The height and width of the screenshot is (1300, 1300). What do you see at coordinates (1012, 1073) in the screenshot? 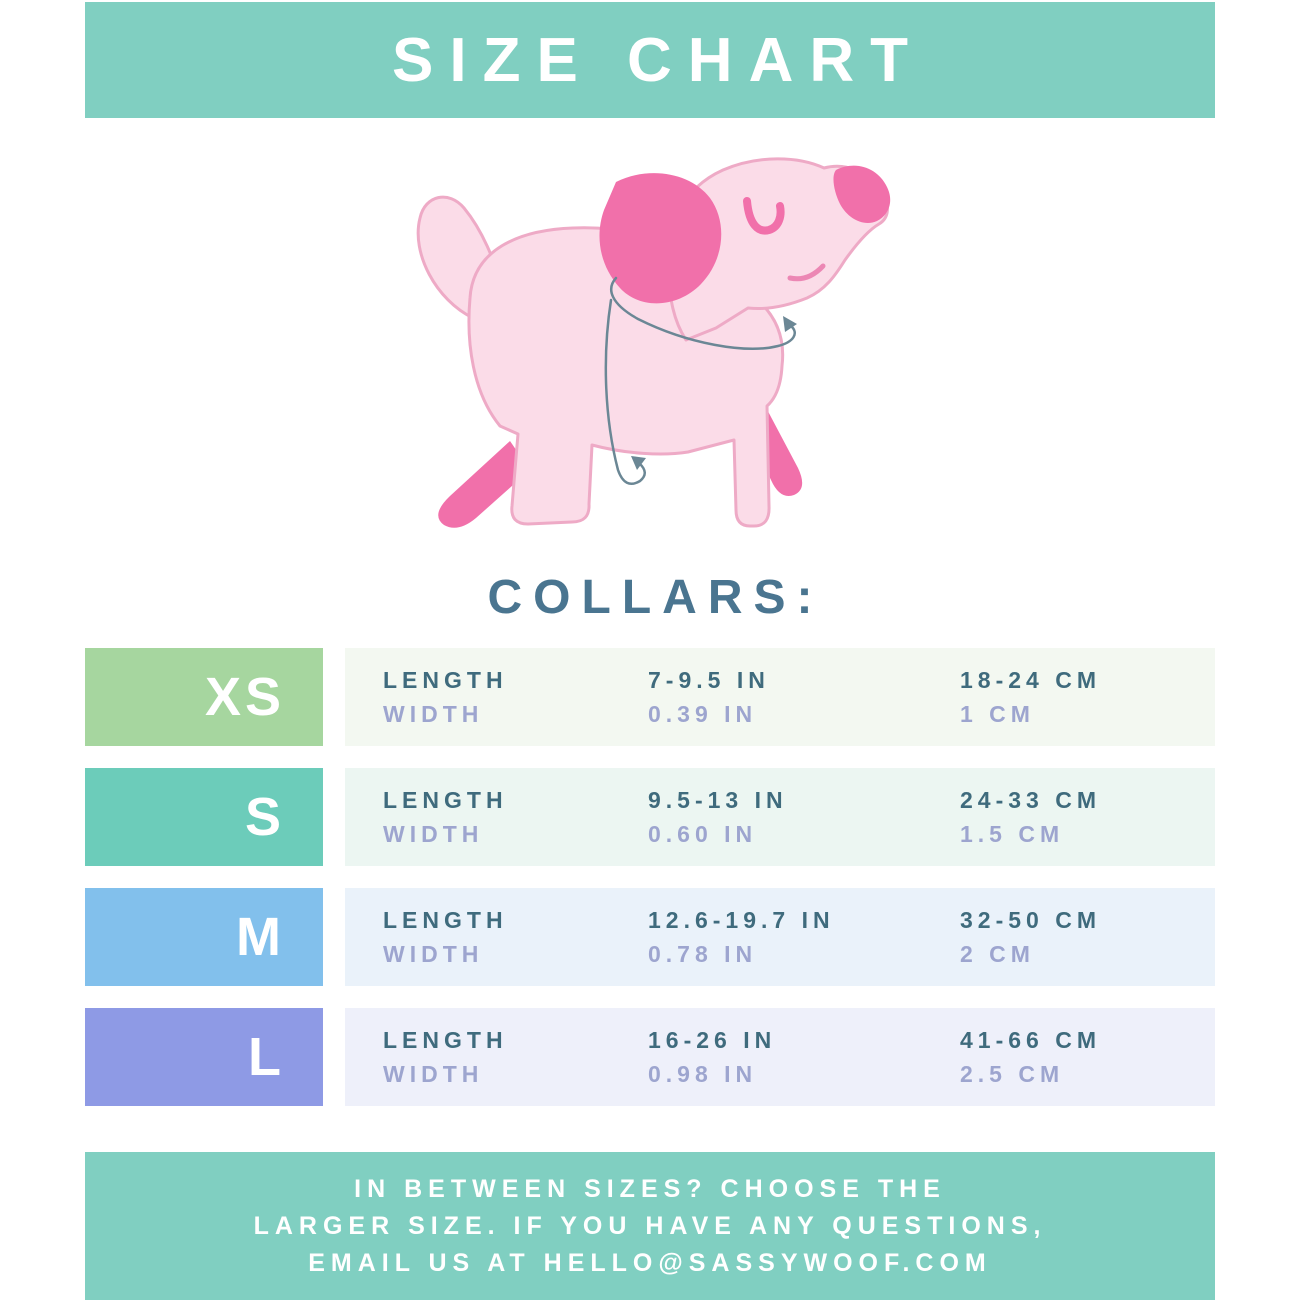
I see `width-cm-value: 2.5 CM` at bounding box center [1012, 1073].